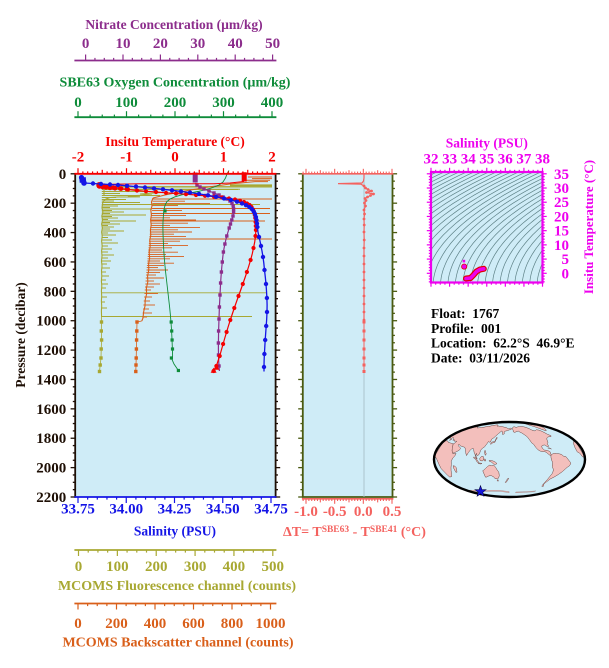 Image resolution: width=609 pixels, height=668 pixels. I want to click on svg-text: 34.25, so click(175, 510).